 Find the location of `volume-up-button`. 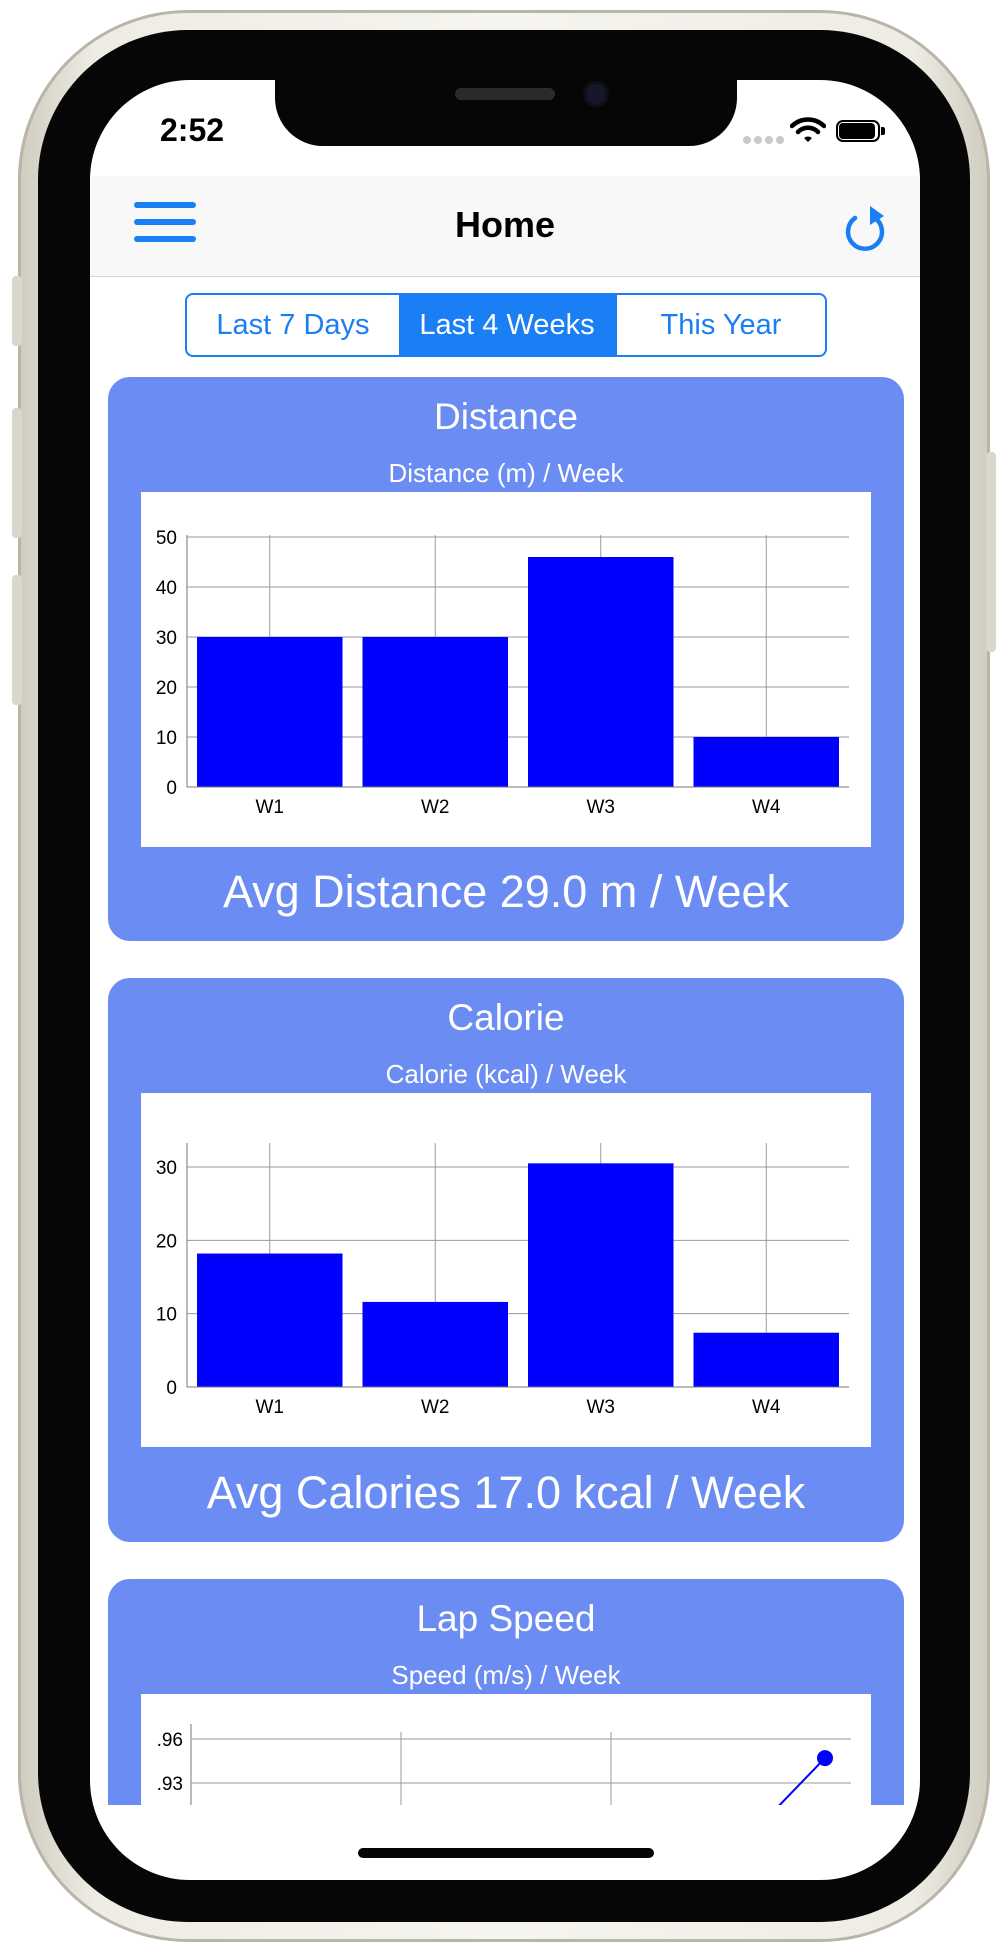

volume-up-button is located at coordinates (17, 473).